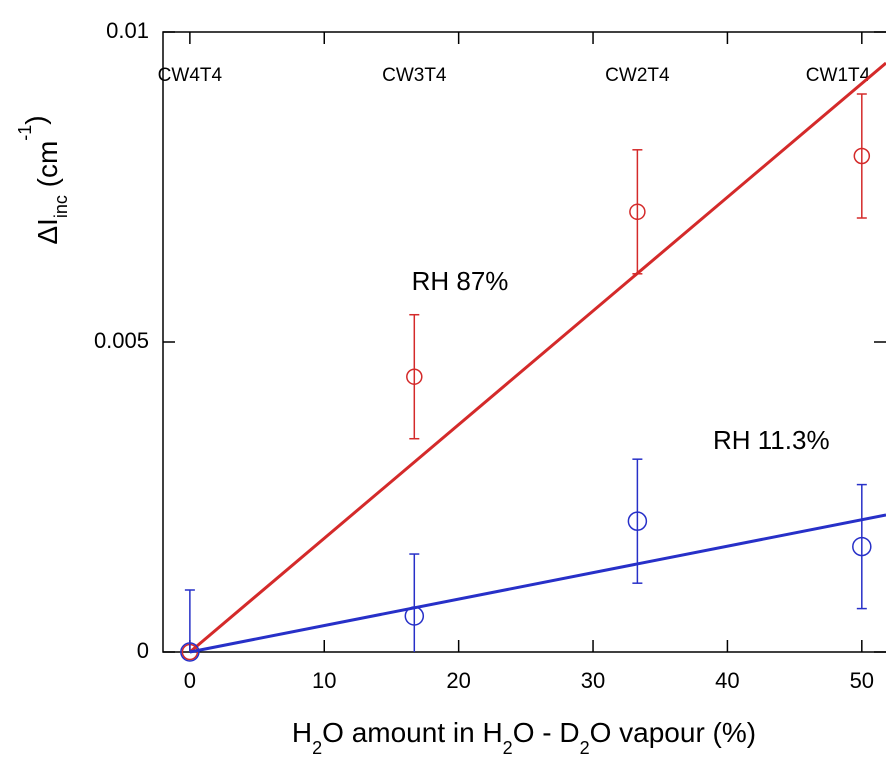  What do you see at coordinates (546, 732) in the screenshot?
I see `x-axis-label-part: O - D` at bounding box center [546, 732].